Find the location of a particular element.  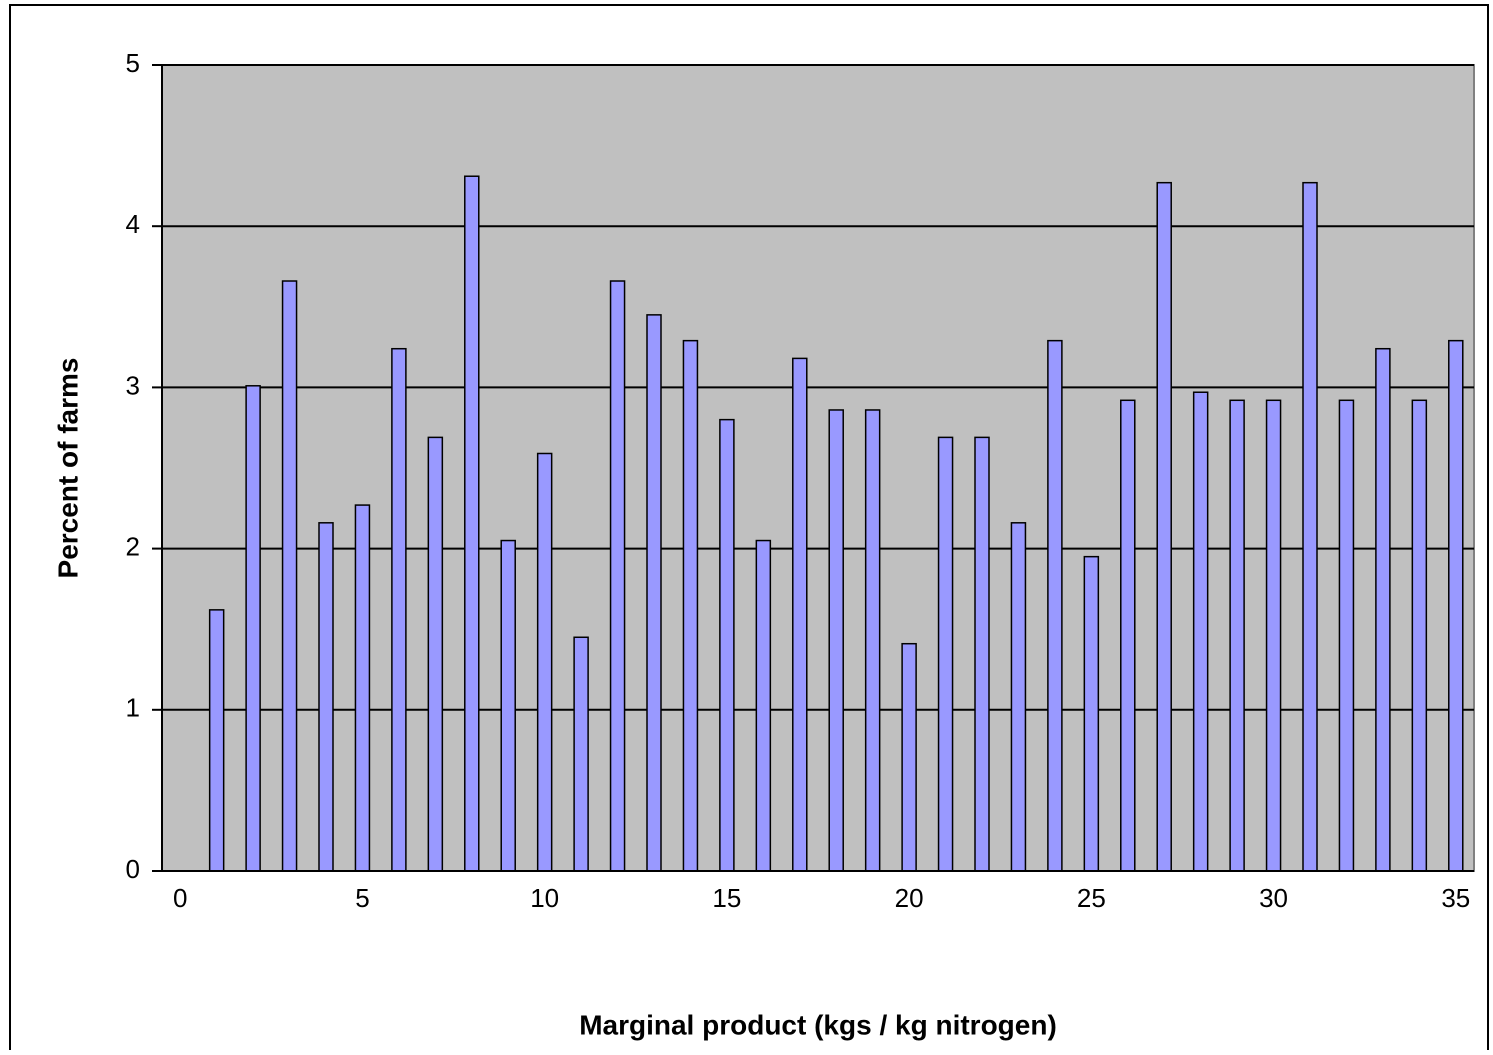

x-tick-label: 0 is located at coordinates (180, 898).